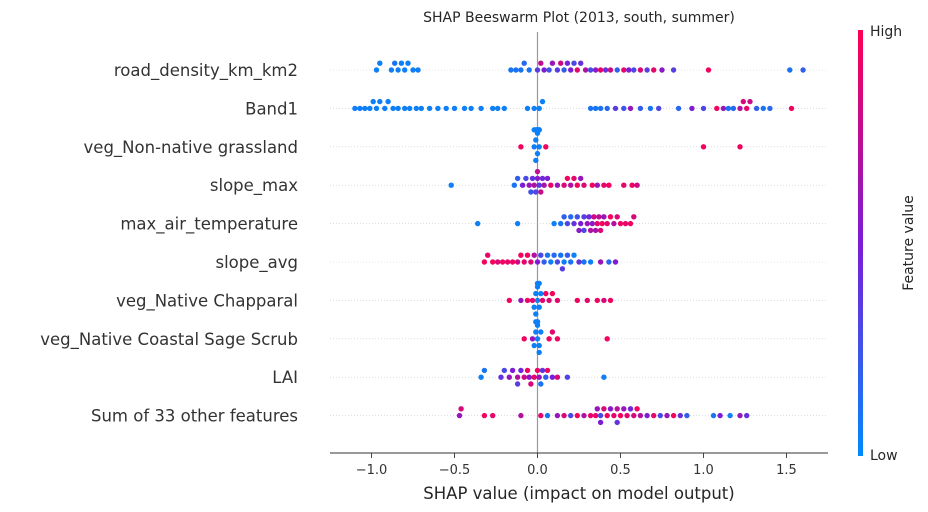 The image size is (928, 512). What do you see at coordinates (206, 71) in the screenshot?
I see `feature-label: road_density_km_km2` at bounding box center [206, 71].